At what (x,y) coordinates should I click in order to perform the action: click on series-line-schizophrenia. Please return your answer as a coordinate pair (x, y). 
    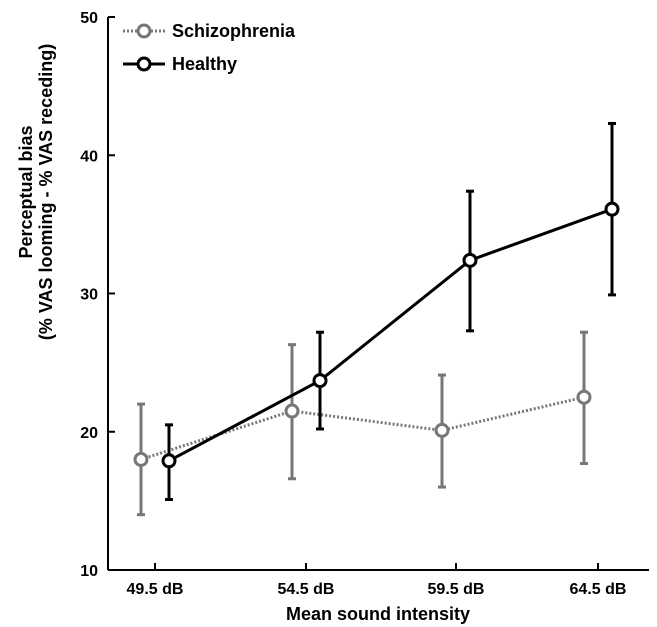
    Looking at the image, I should click on (362, 428).